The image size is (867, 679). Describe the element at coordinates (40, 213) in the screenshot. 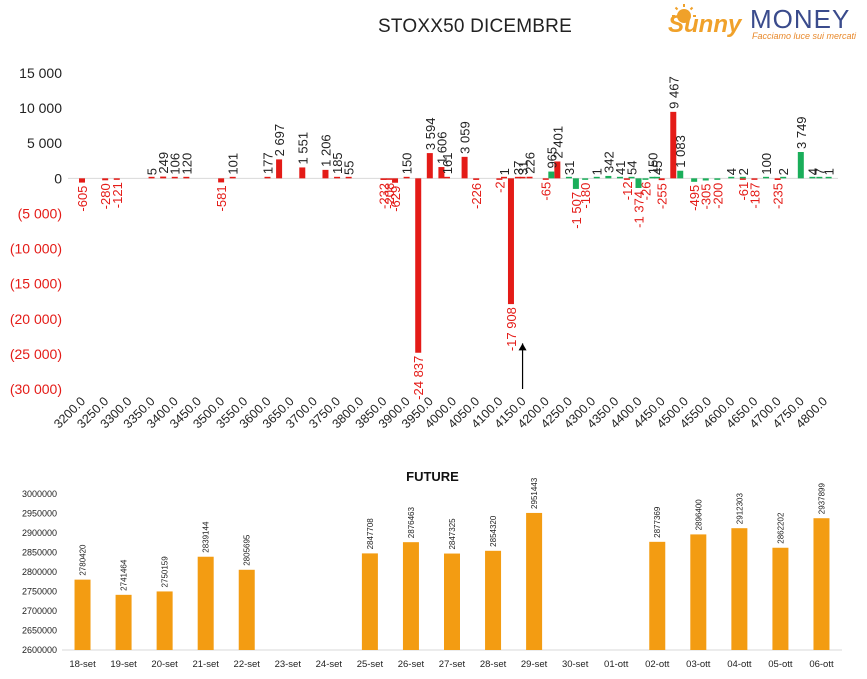

I see `y-tick-label: (5 000)` at that location.